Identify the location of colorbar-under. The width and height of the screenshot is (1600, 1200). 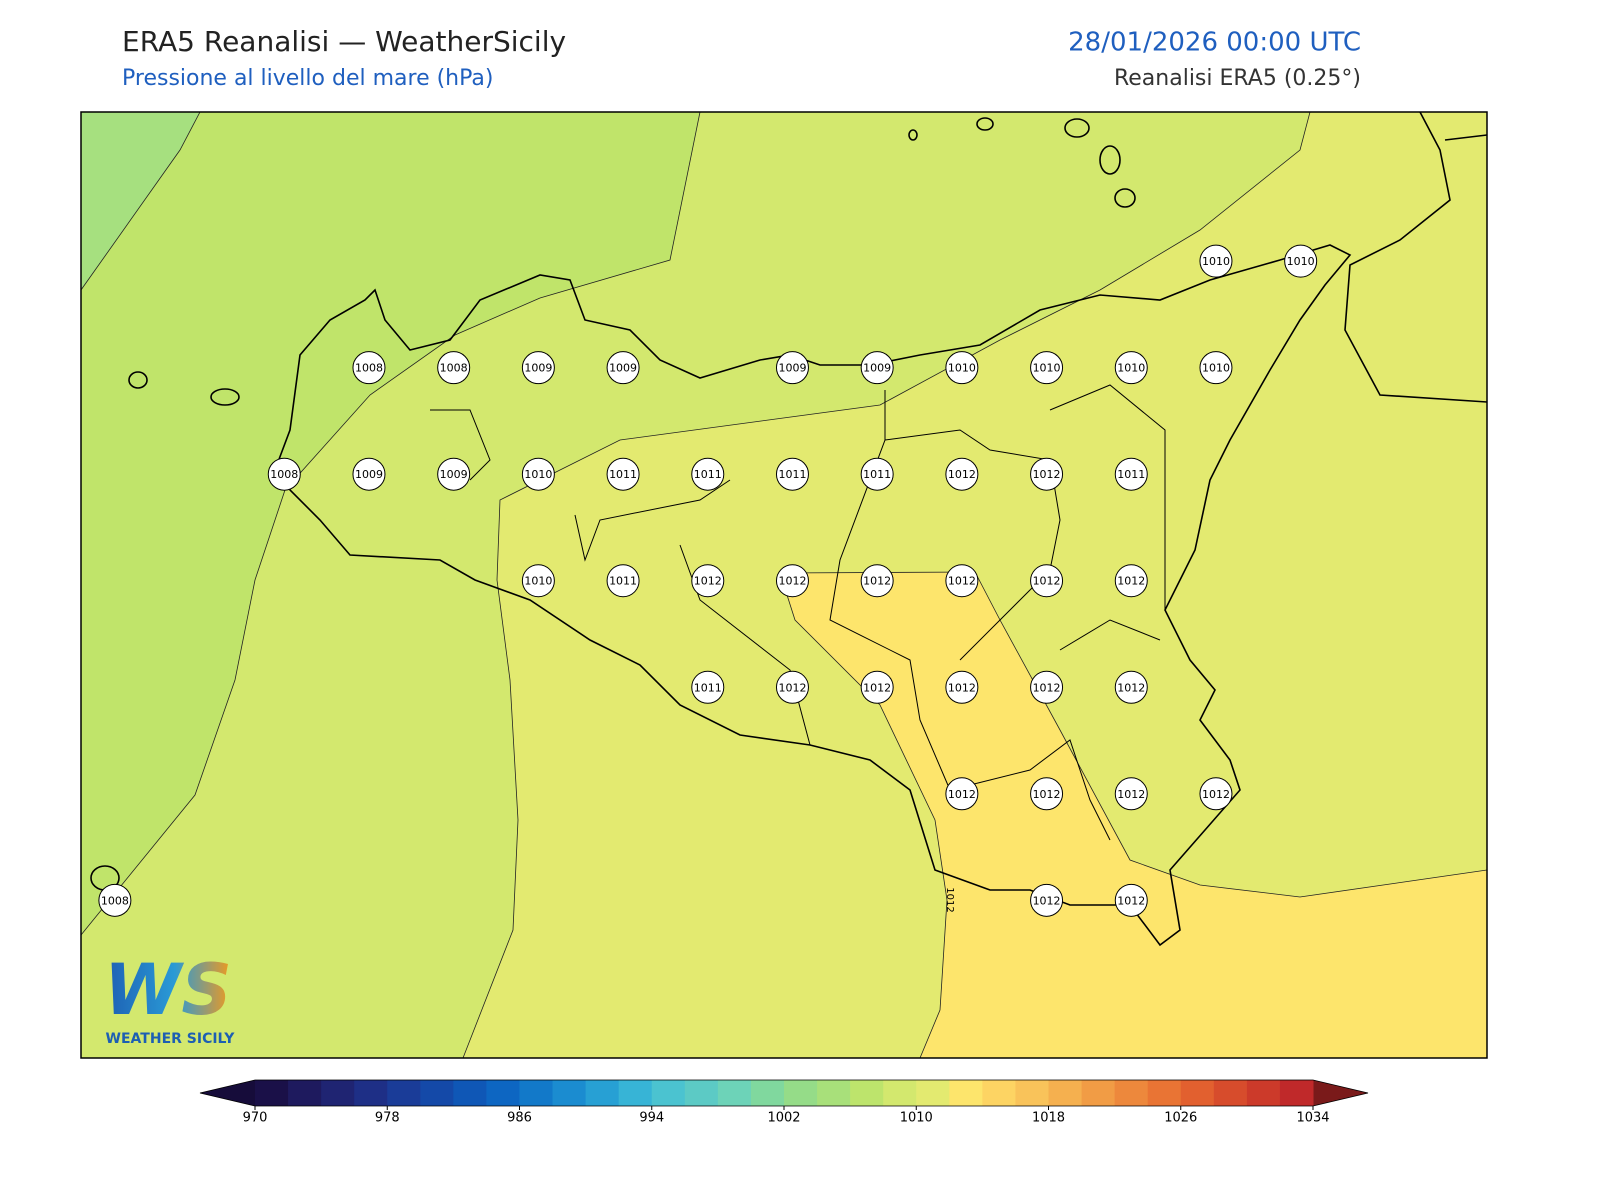
(227, 1093).